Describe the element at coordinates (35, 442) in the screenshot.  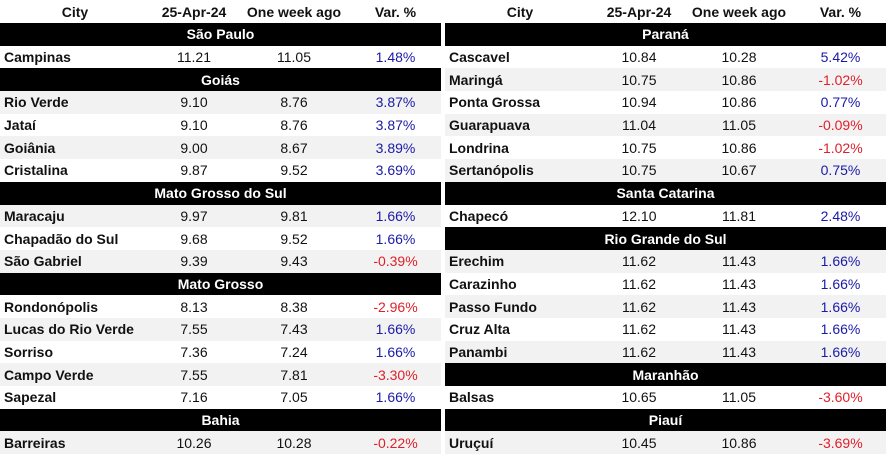
I see `city-cell: Barreiras` at that location.